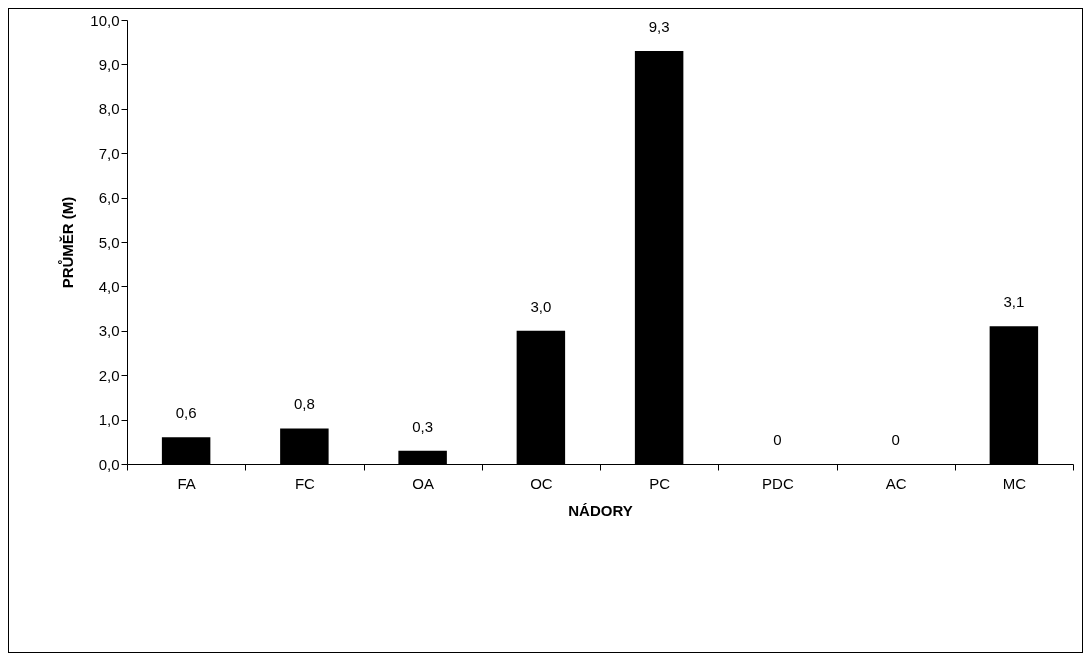 The width and height of the screenshot is (1092, 661). What do you see at coordinates (186, 483) in the screenshot?
I see `x-tick-label: FA` at bounding box center [186, 483].